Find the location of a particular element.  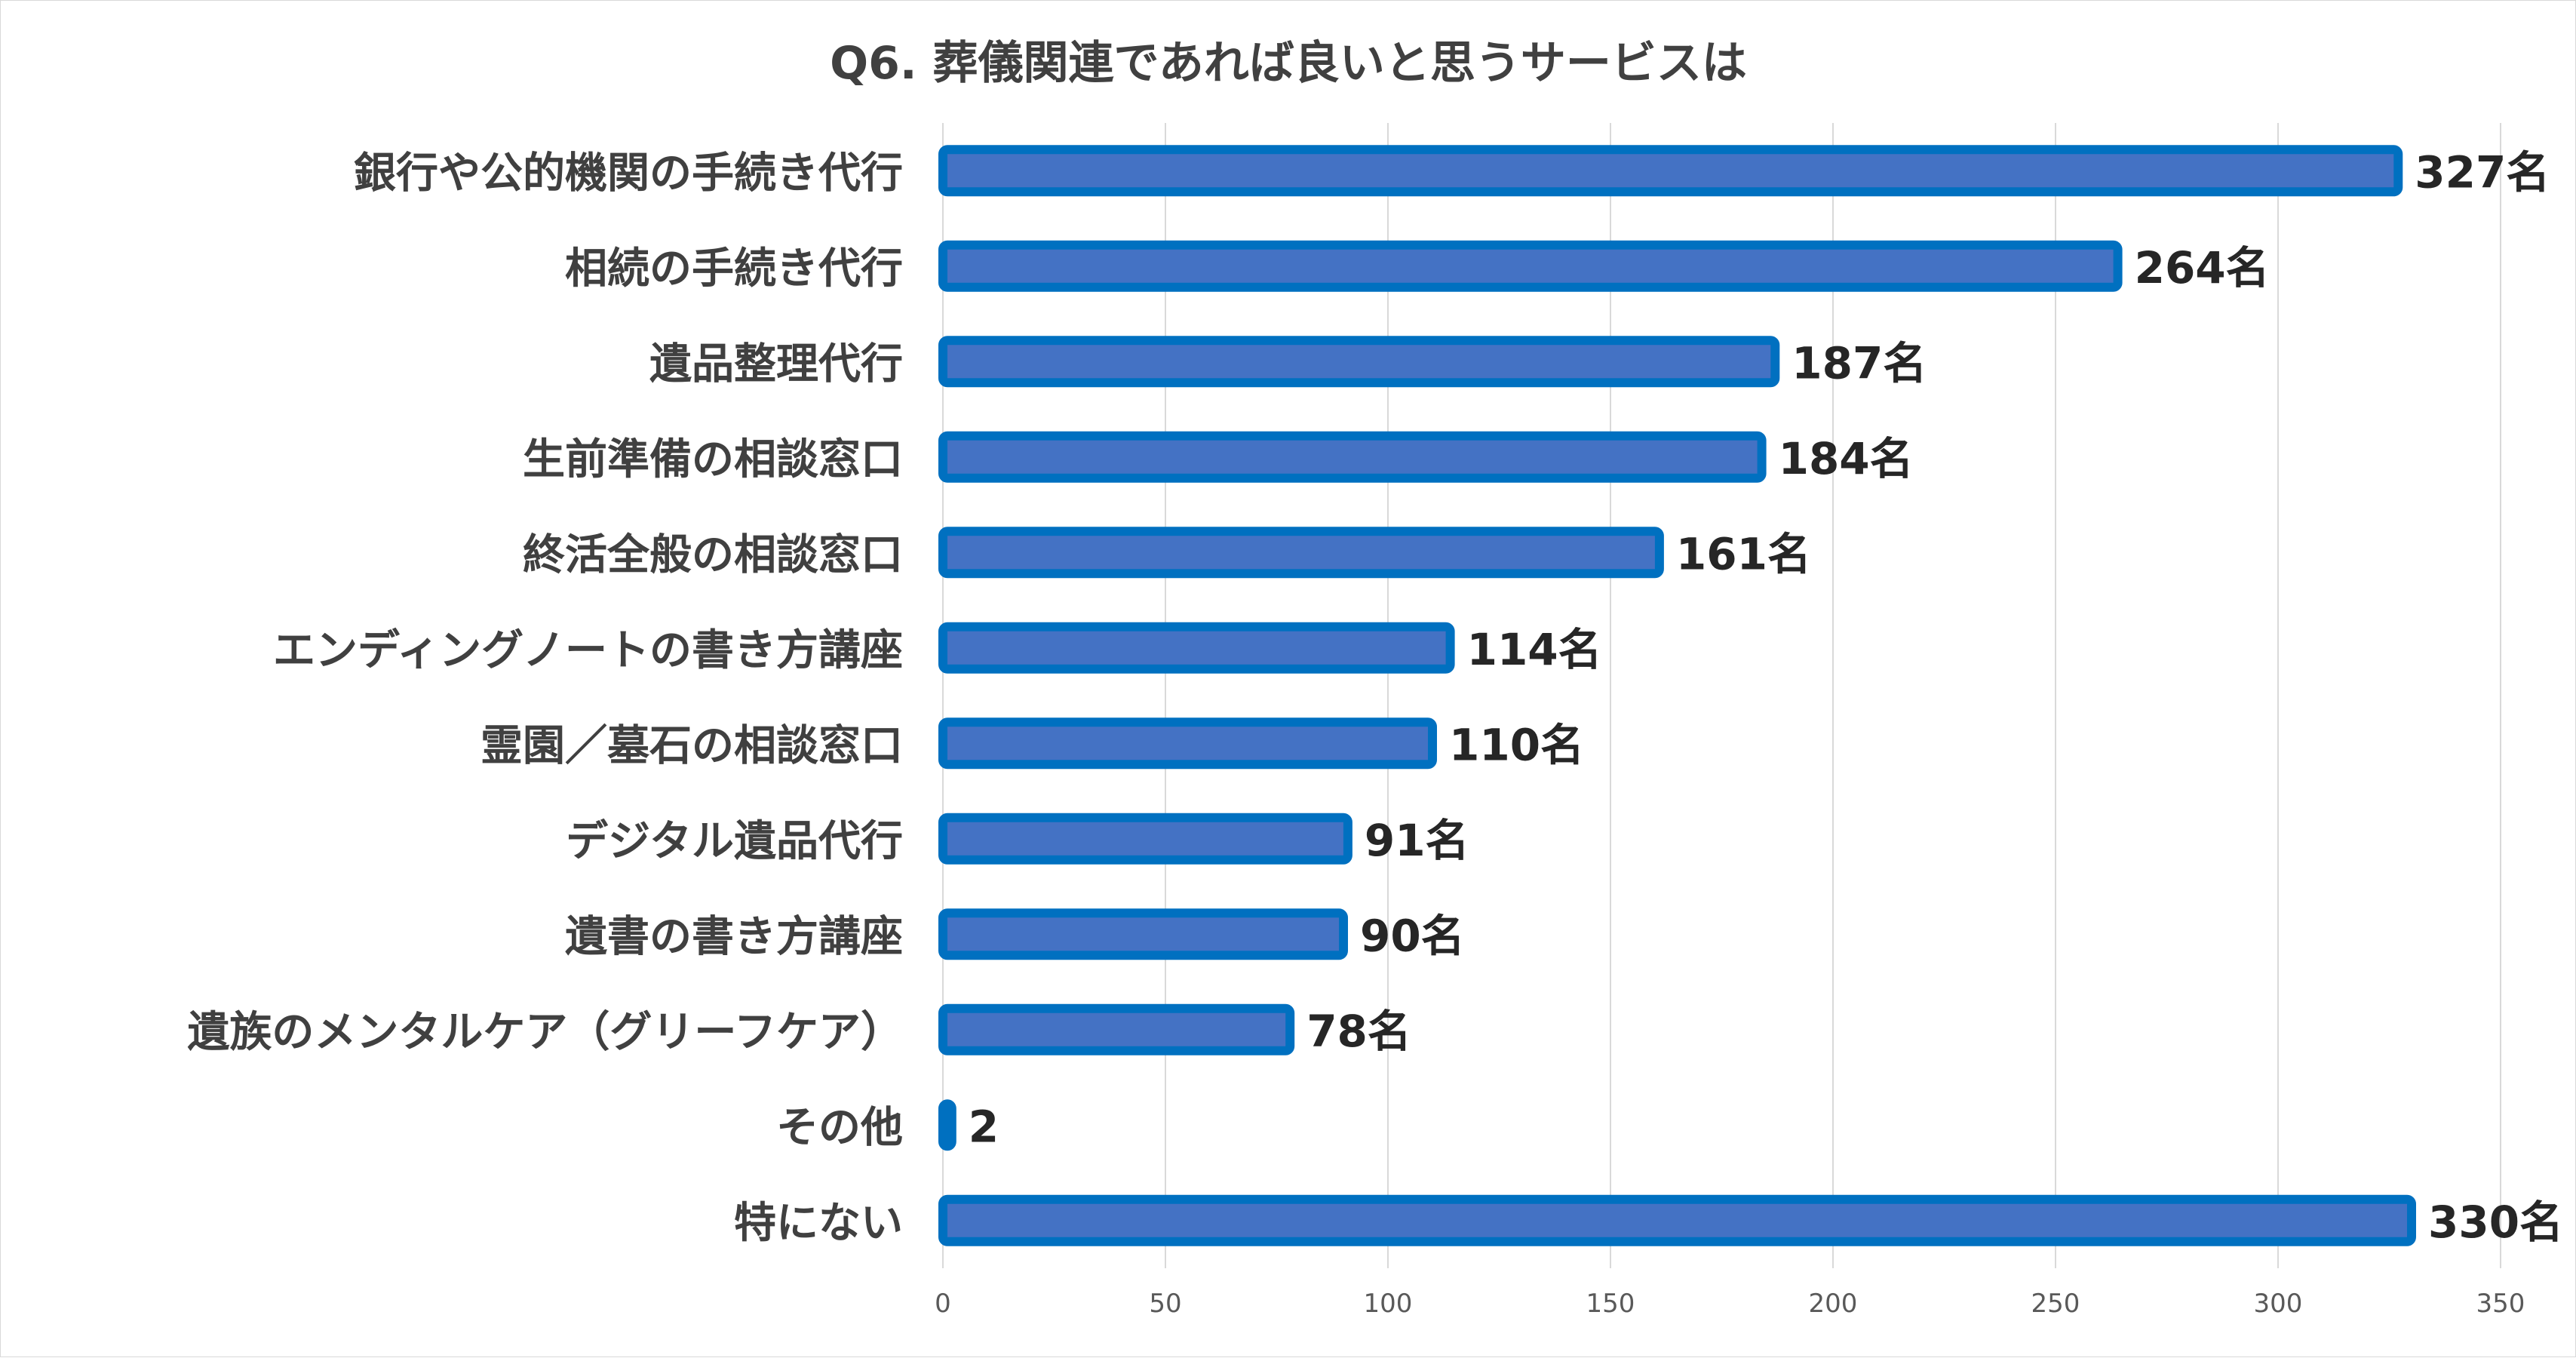

x-tick-label: 150 is located at coordinates (1610, 1304).